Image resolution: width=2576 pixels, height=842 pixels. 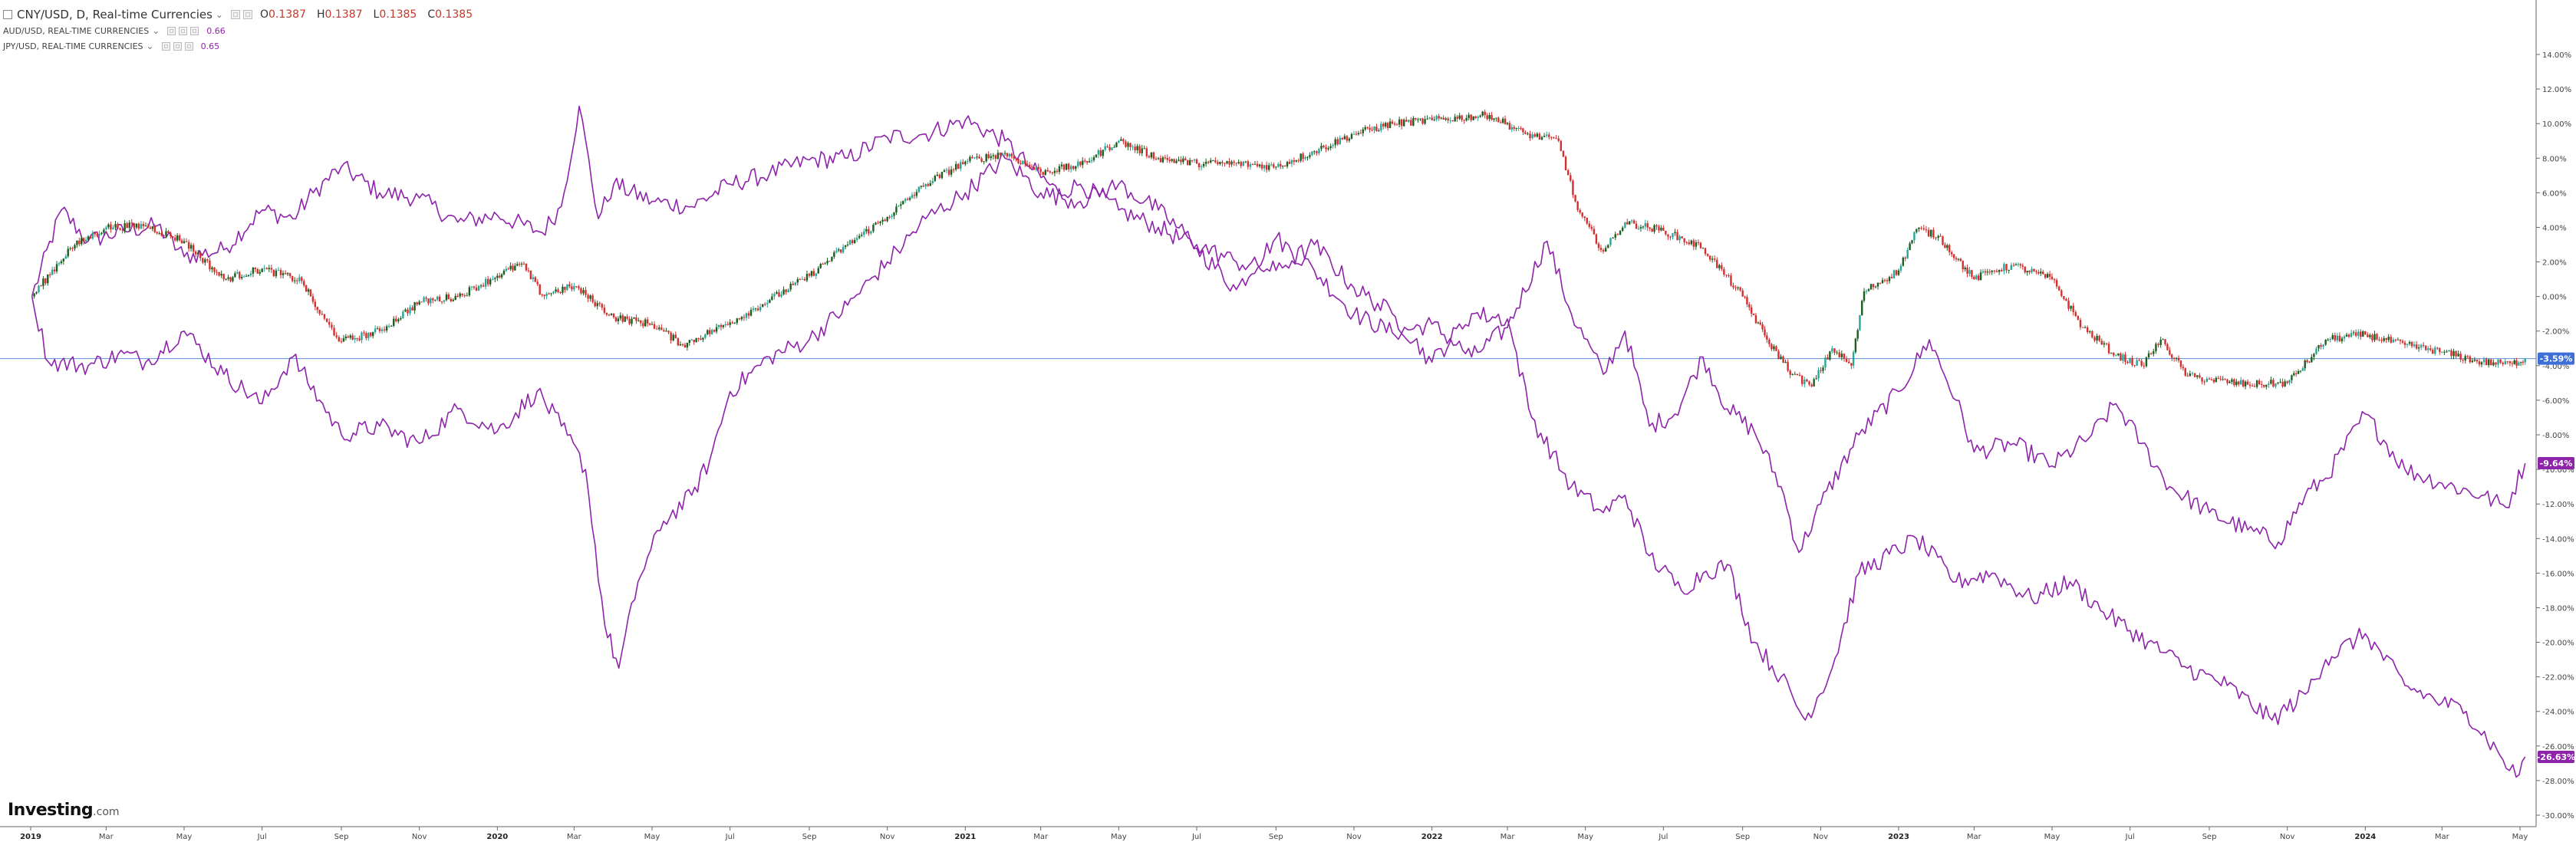 What do you see at coordinates (241, 30) in the screenshot?
I see `legend-overlay-row: AUD/USD, REAL-TIME CURRENCIES ⌄ 0.66` at bounding box center [241, 30].